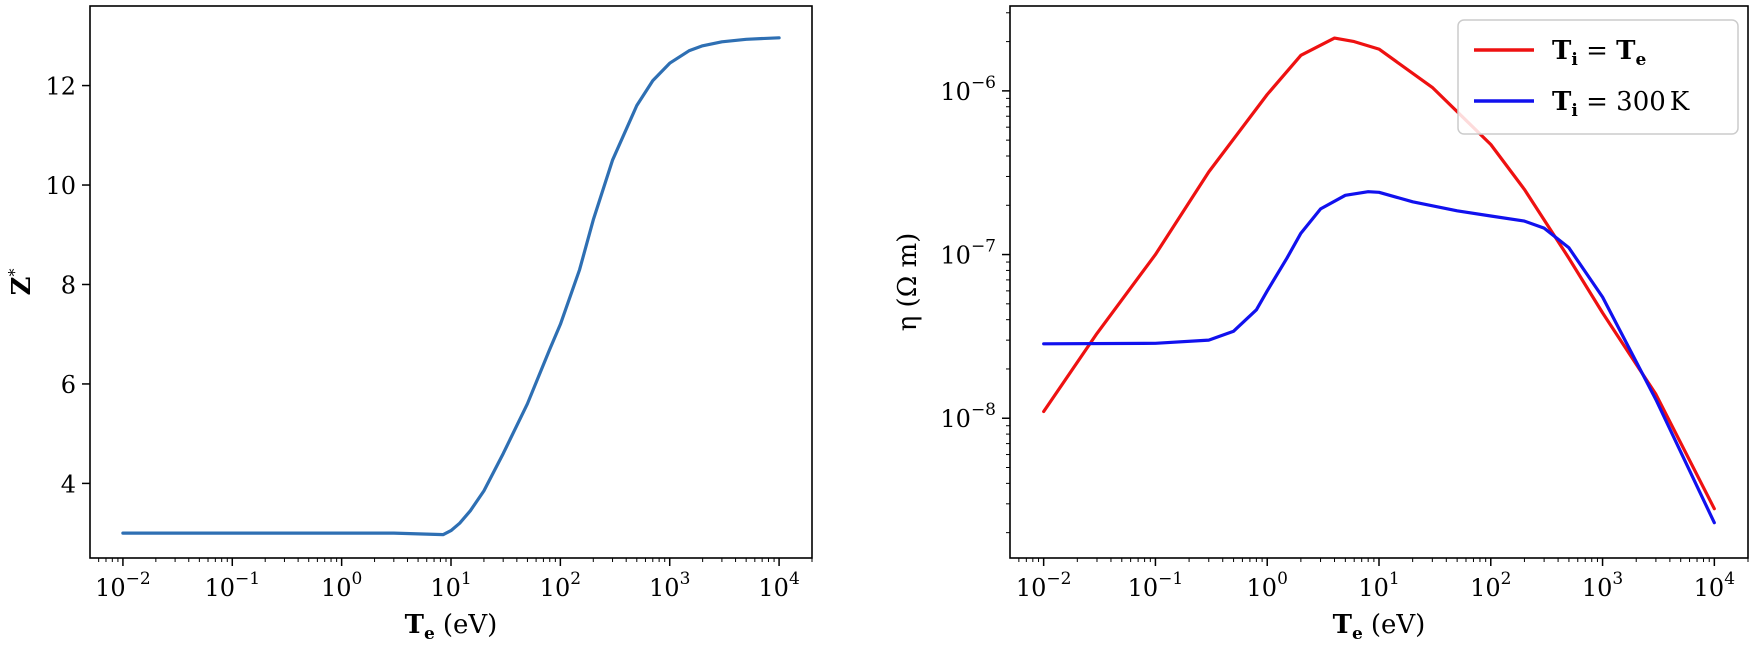  What do you see at coordinates (1621, 104) in the screenshot?
I see `legend-label-ti-300k: Ti = 300 K` at bounding box center [1621, 104].